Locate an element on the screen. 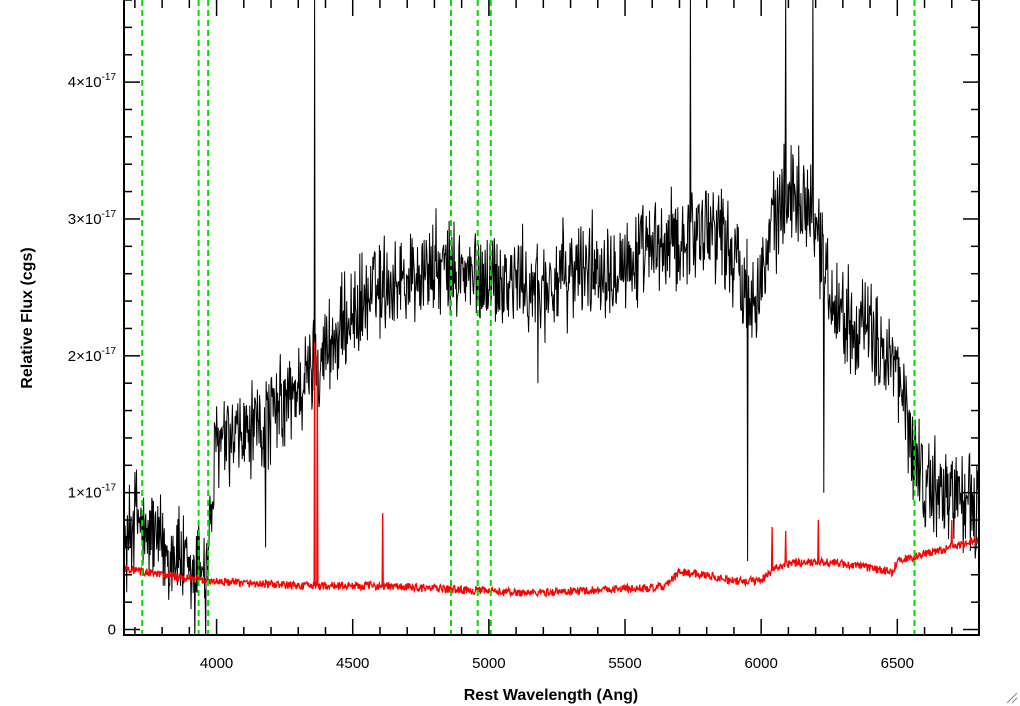  y-axis-title: Relative Flux (cgs) is located at coordinates (27, 317).